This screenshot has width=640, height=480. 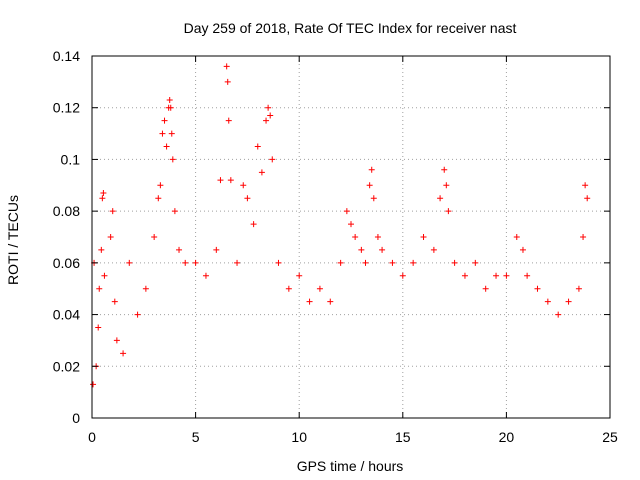 What do you see at coordinates (66, 263) in the screenshot?
I see `y-tick-label: 0.06` at bounding box center [66, 263].